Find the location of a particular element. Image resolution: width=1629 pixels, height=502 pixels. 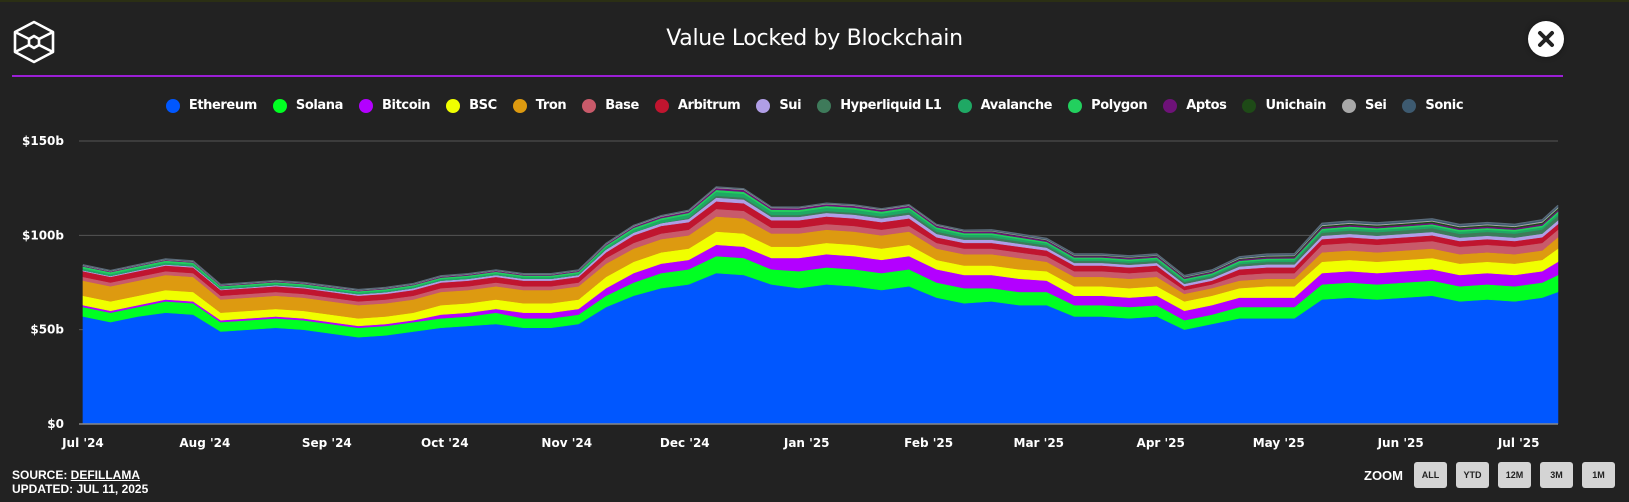

legend-item-arbitrum: Arbitrum is located at coordinates (697, 105).